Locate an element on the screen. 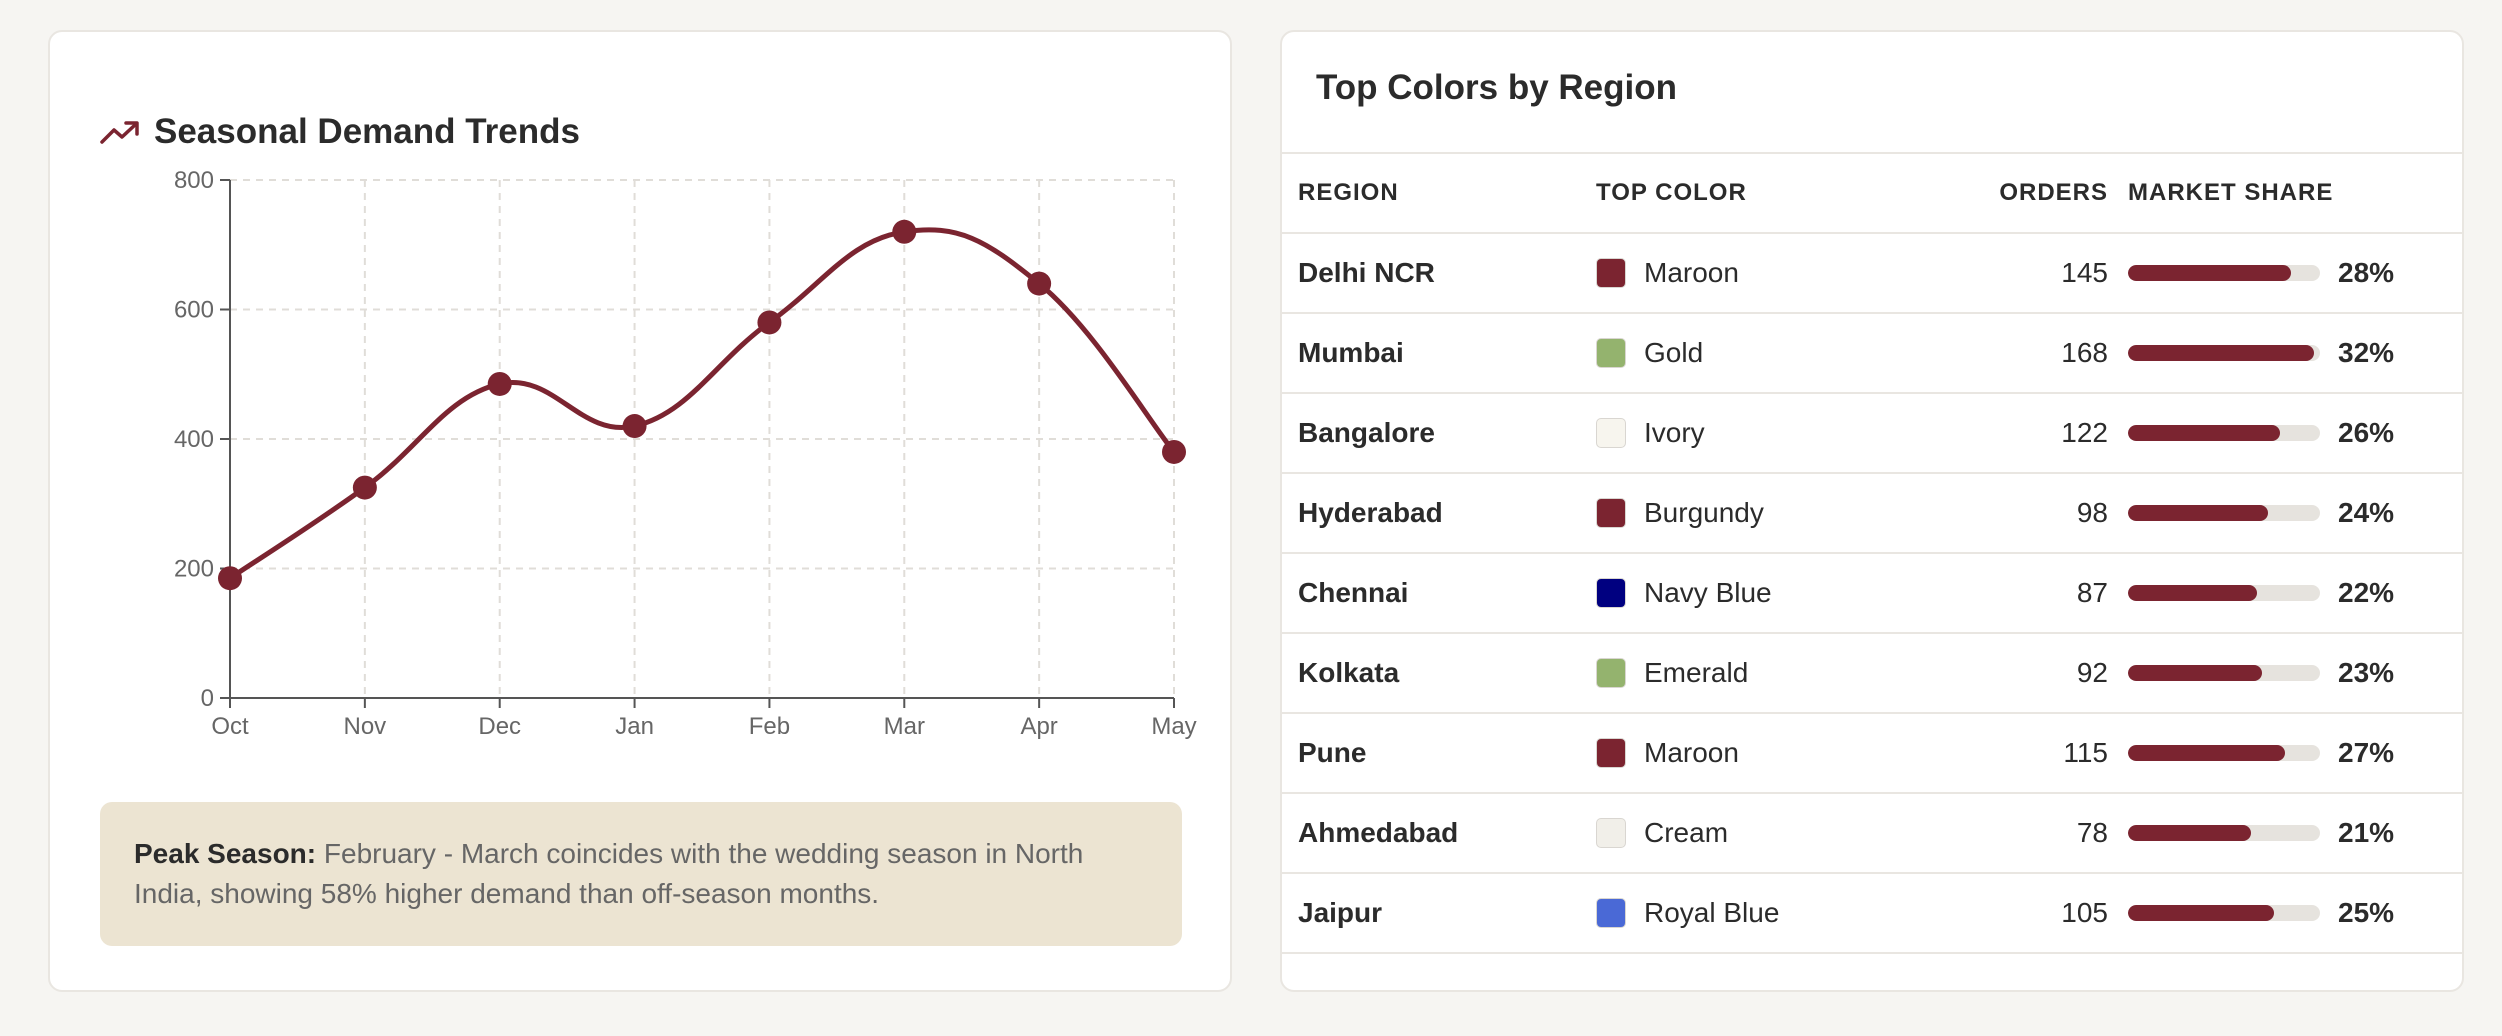 This screenshot has width=2502, height=1036. peak-season-label: Peak Season: is located at coordinates (225, 853).